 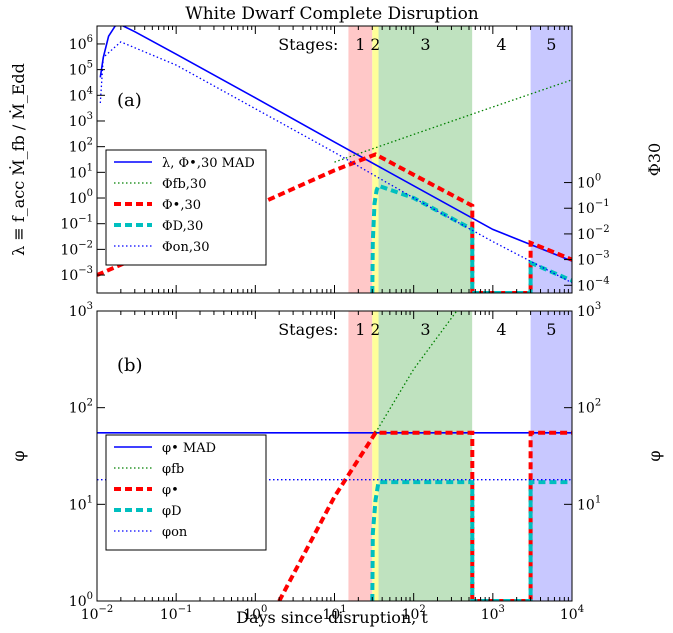 I want to click on legend-entry-b-3: φD, so click(x=172, y=511).